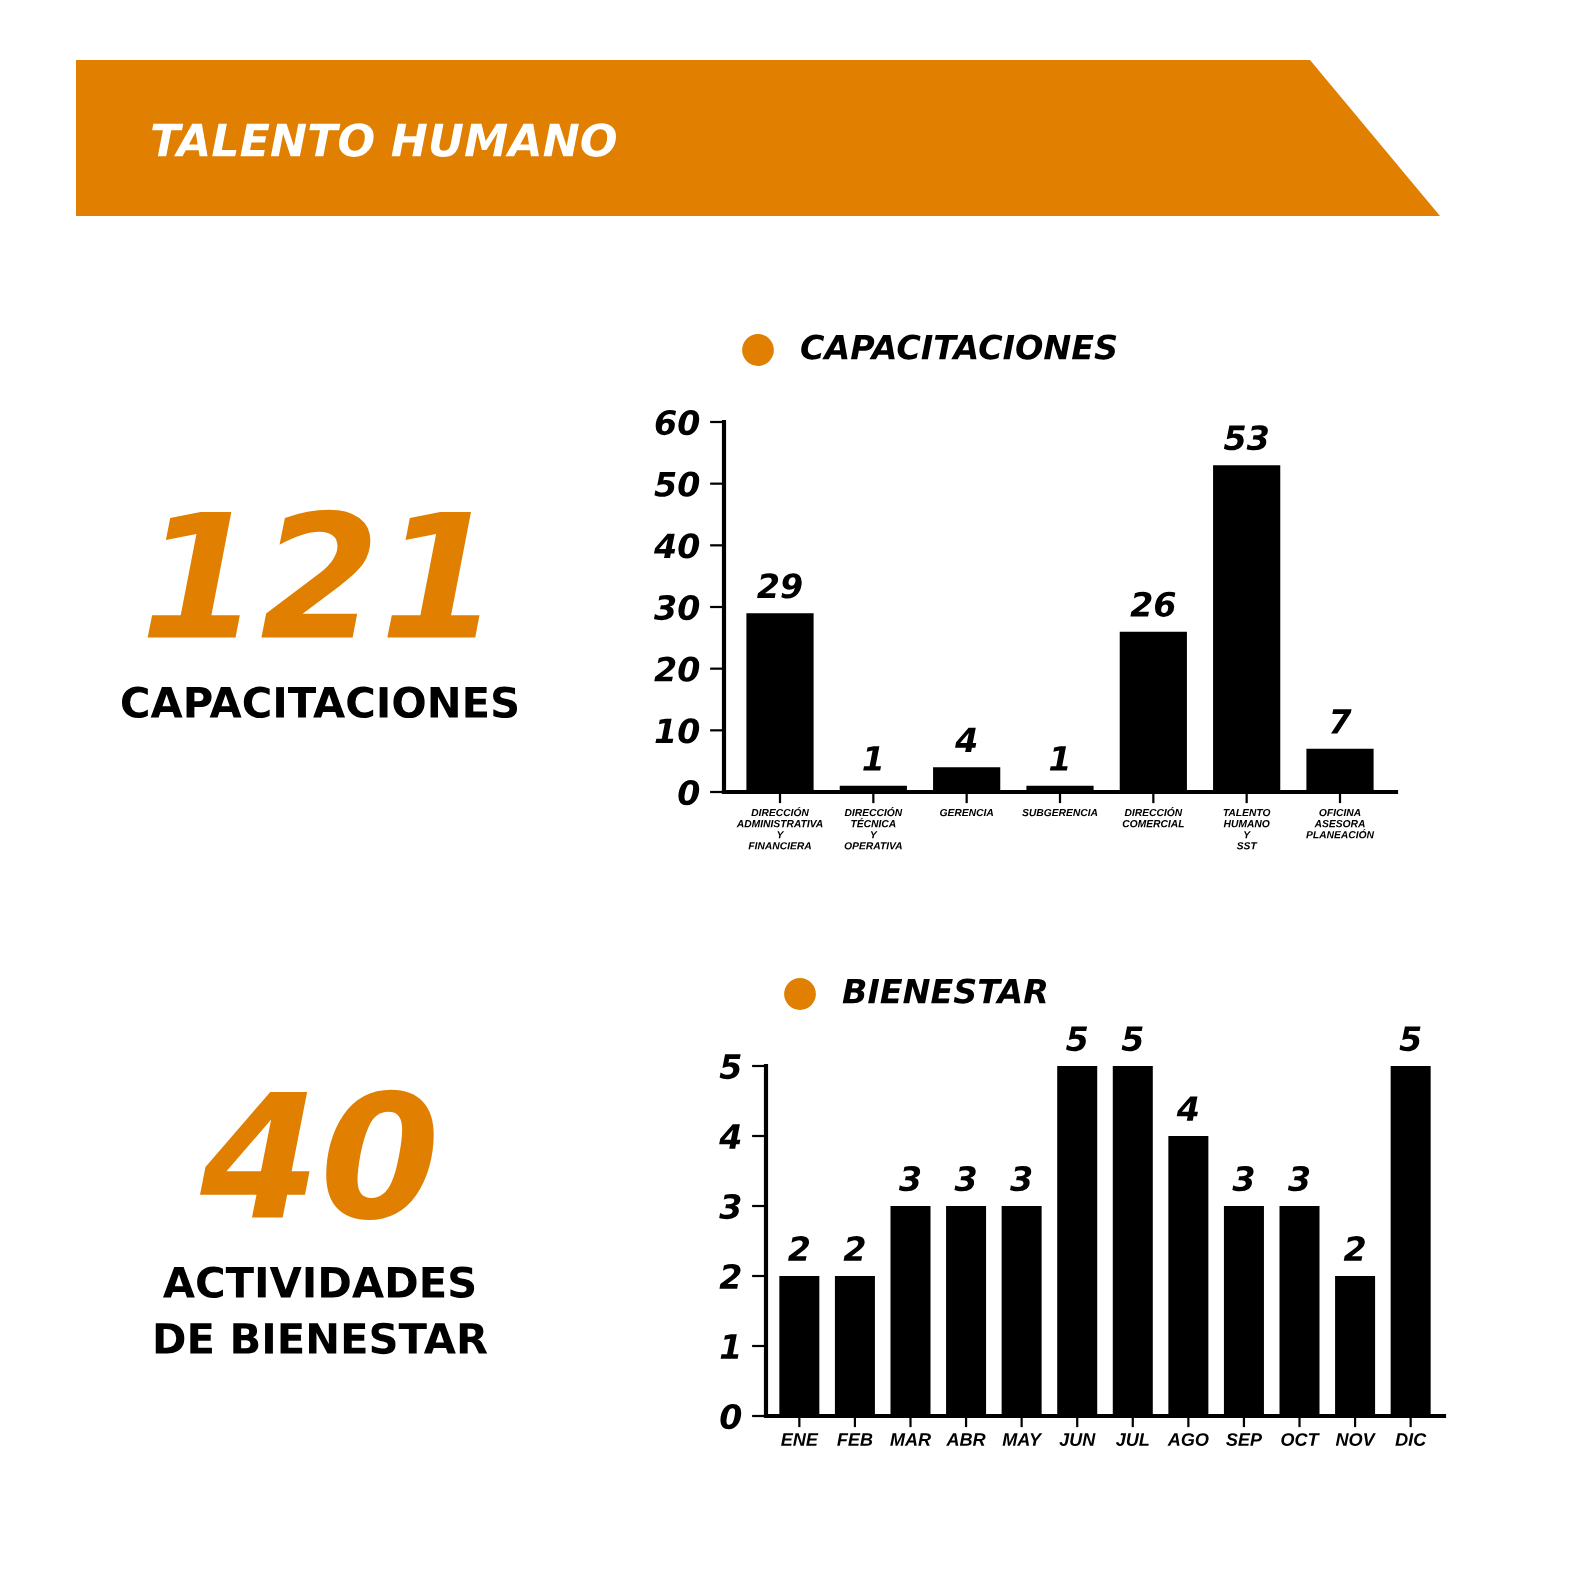  Describe the element at coordinates (677, 669) in the screenshot. I see `y-tick-label: 20` at that location.